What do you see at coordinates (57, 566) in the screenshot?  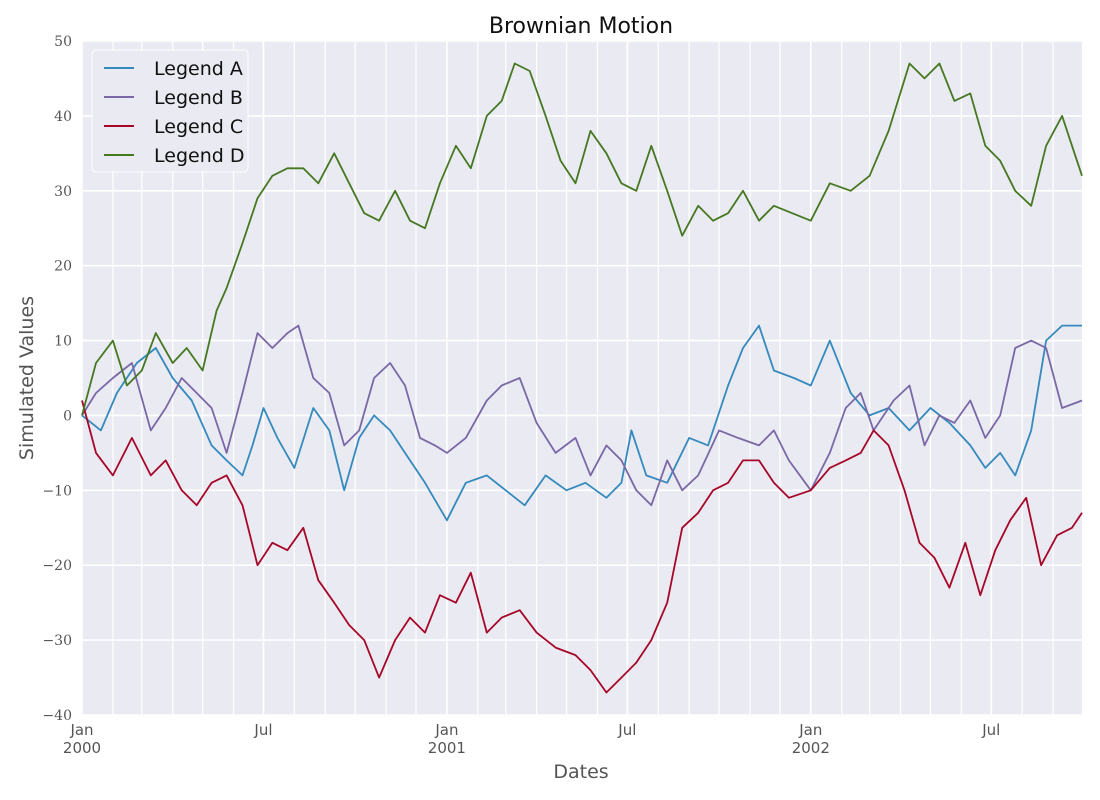 I see `y-tick-label: −20` at bounding box center [57, 566].